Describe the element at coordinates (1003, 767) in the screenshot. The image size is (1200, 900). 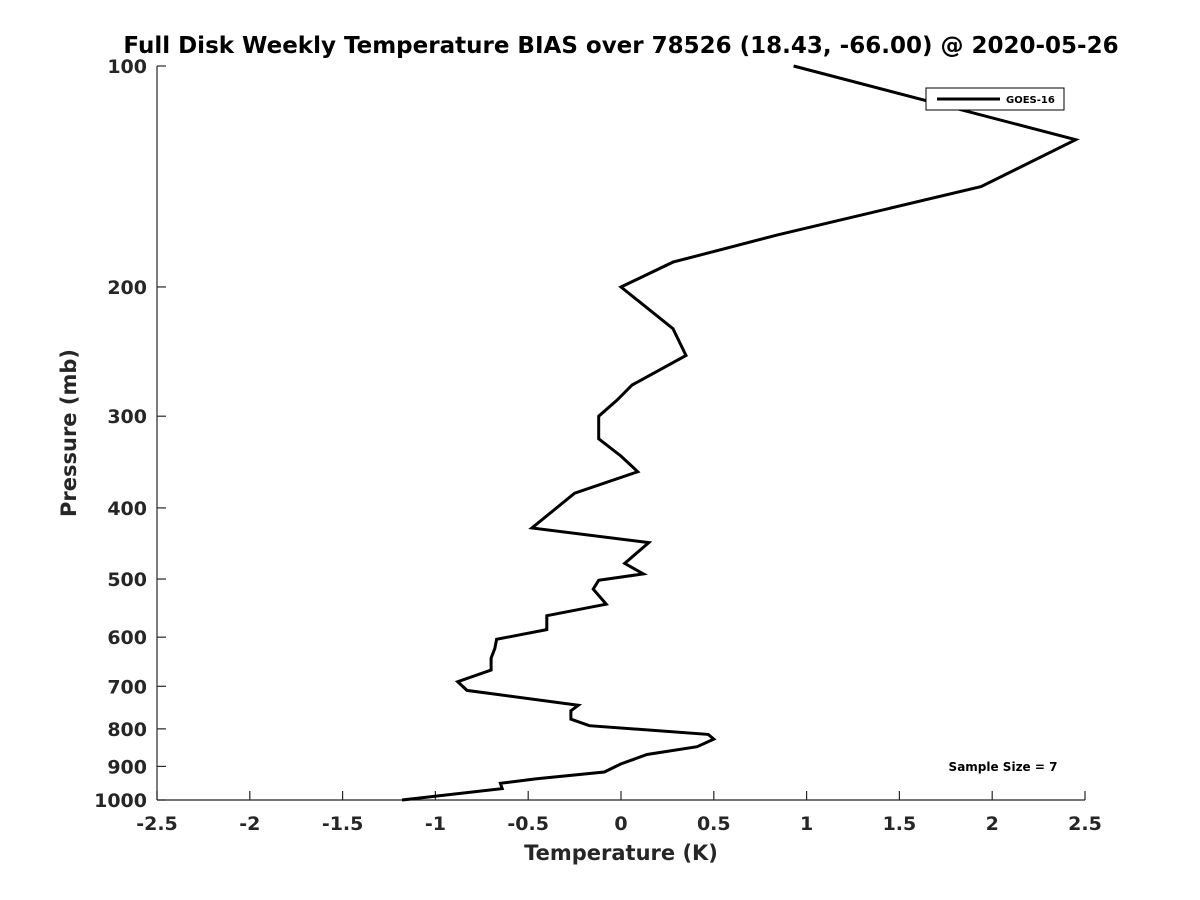
I see `sample-size-annotation: Sample Size = 7` at that location.